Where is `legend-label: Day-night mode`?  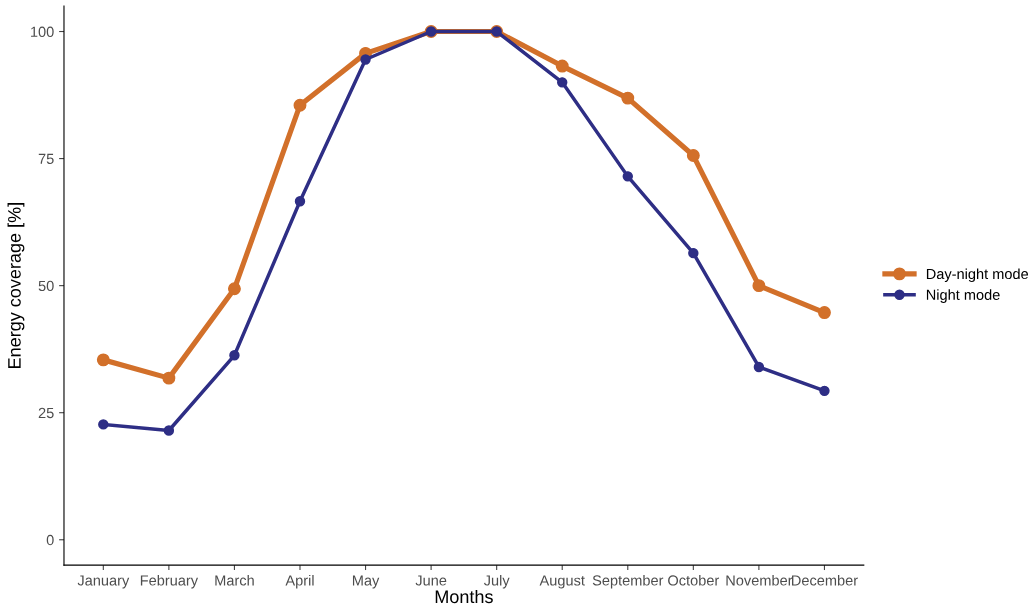 legend-label: Day-night mode is located at coordinates (977, 275).